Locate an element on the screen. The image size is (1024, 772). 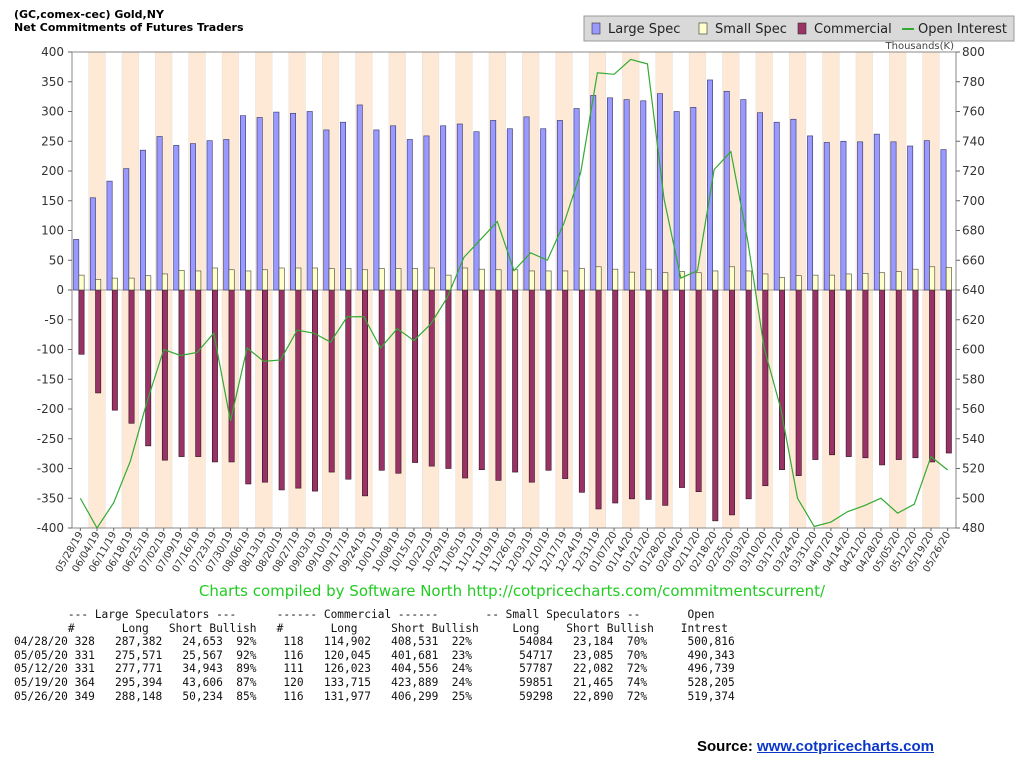
source-line: Source: www.cotpricecharts.com is located at coordinates (815, 746).